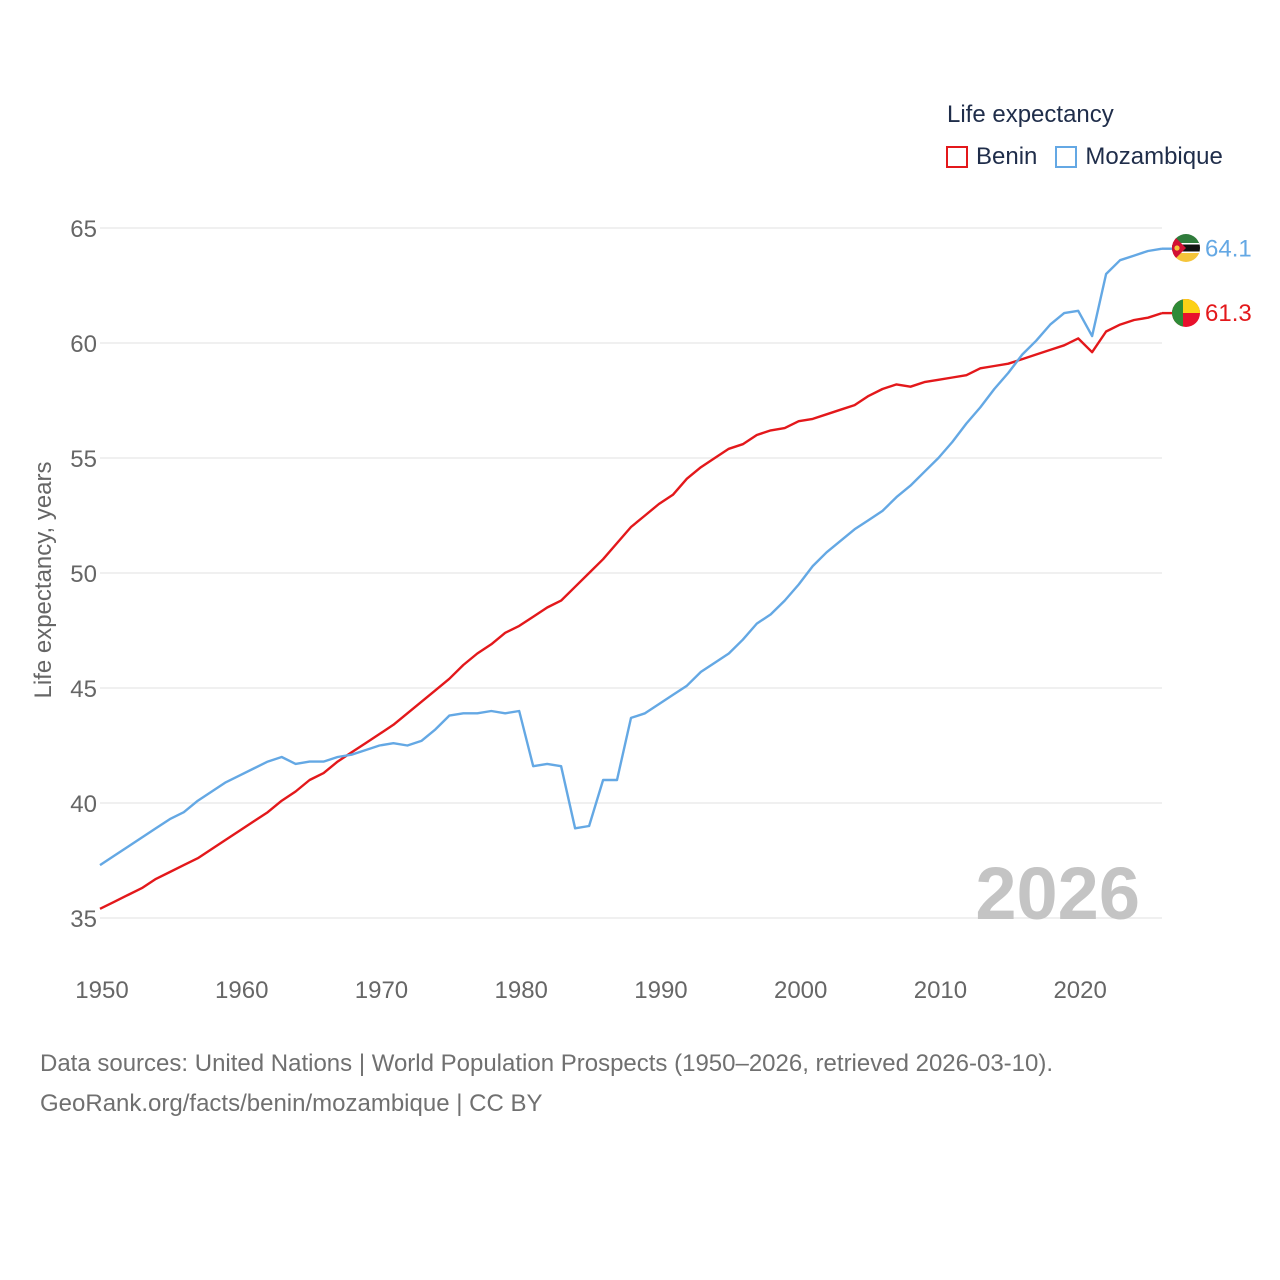 This screenshot has width=1280, height=1280. Describe the element at coordinates (1186, 248) in the screenshot. I see `mozambique-flag-icon` at that location.